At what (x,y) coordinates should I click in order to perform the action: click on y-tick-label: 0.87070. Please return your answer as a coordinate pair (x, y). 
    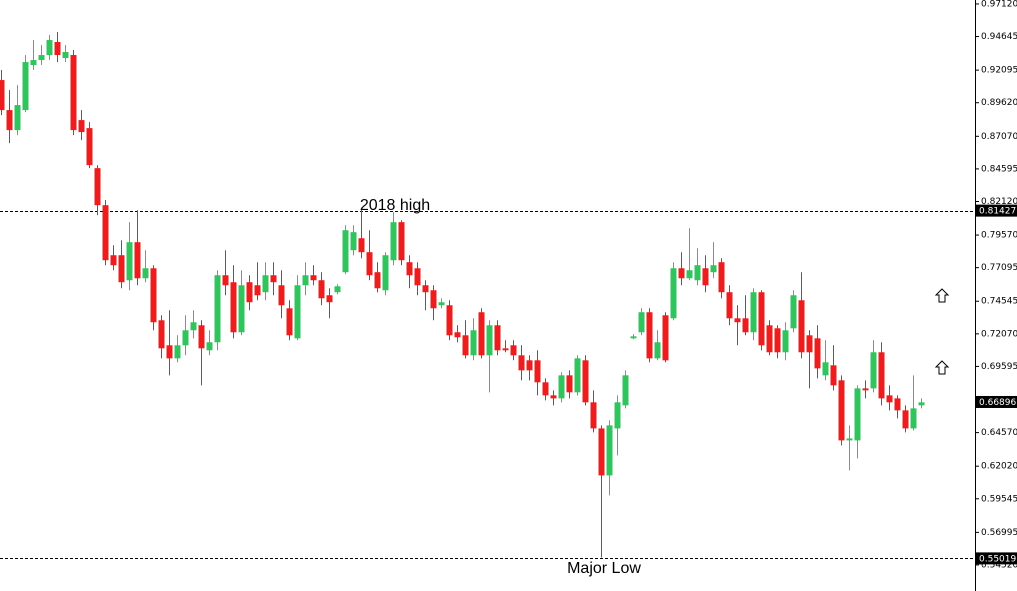
    Looking at the image, I should click on (999, 137).